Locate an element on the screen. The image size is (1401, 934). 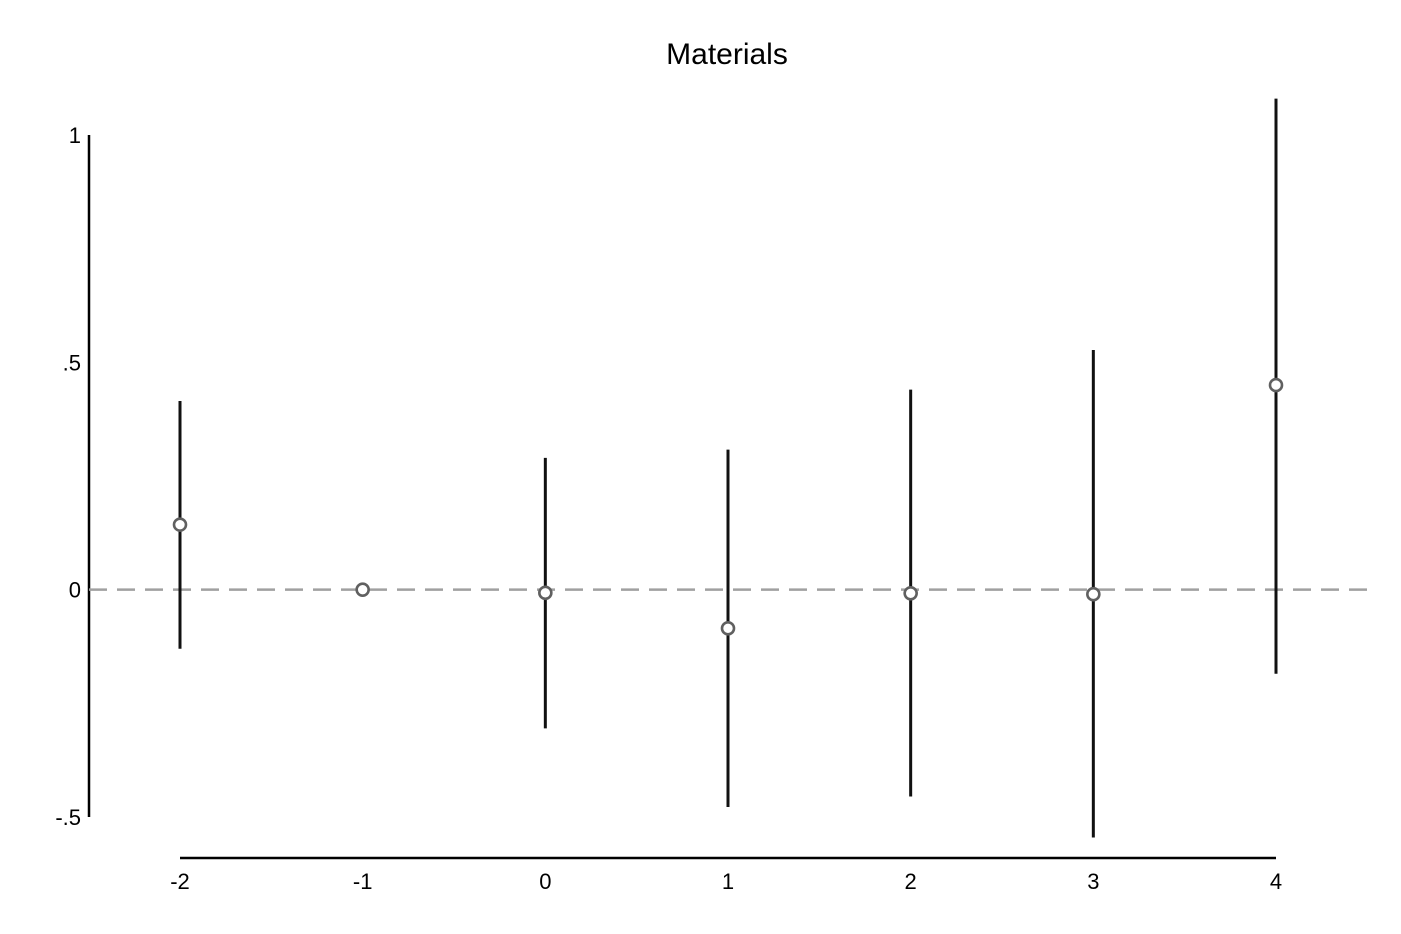
chart-title: Materials is located at coordinates (727, 54).